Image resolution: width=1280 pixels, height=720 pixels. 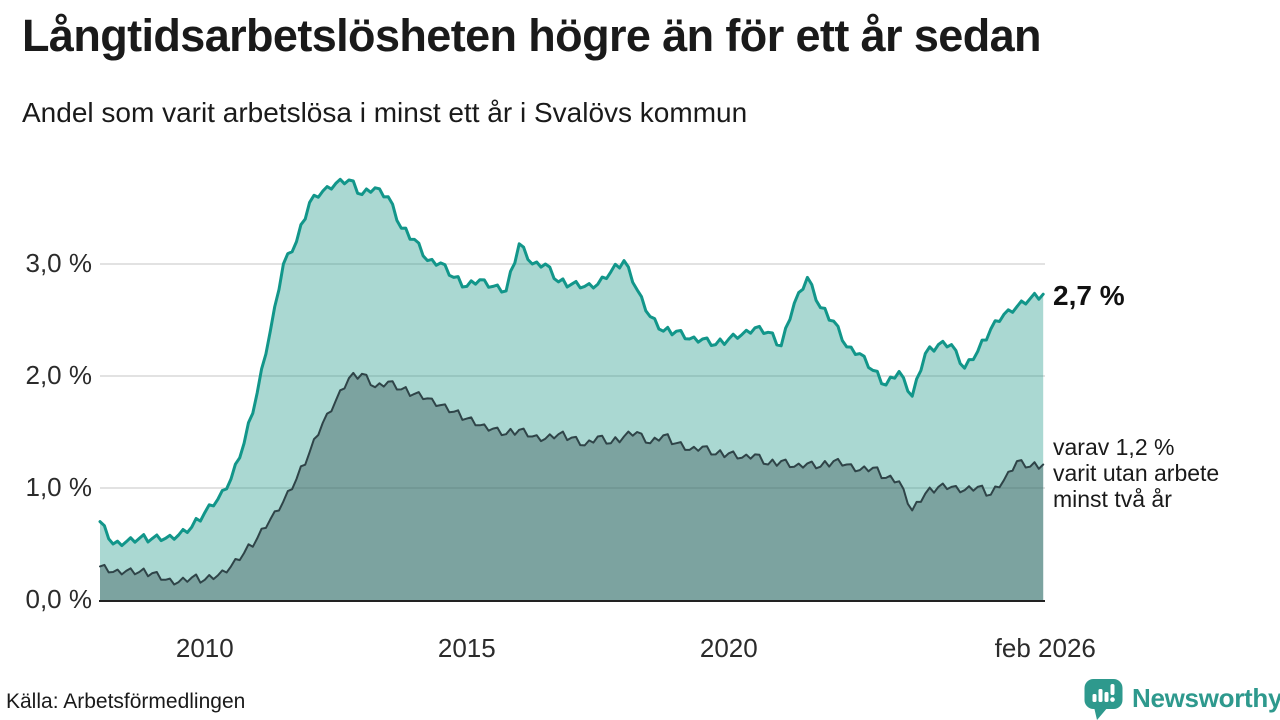 What do you see at coordinates (59, 487) in the screenshot?
I see `y-tick-label: 1,0 %` at bounding box center [59, 487].